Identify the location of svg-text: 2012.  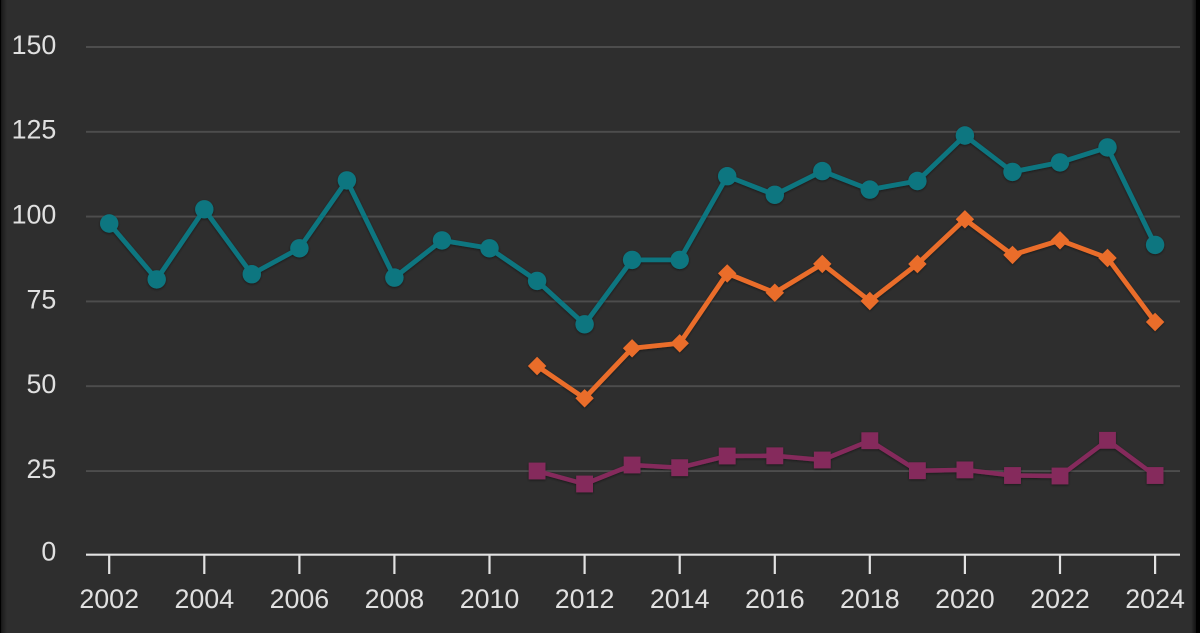
(585, 599).